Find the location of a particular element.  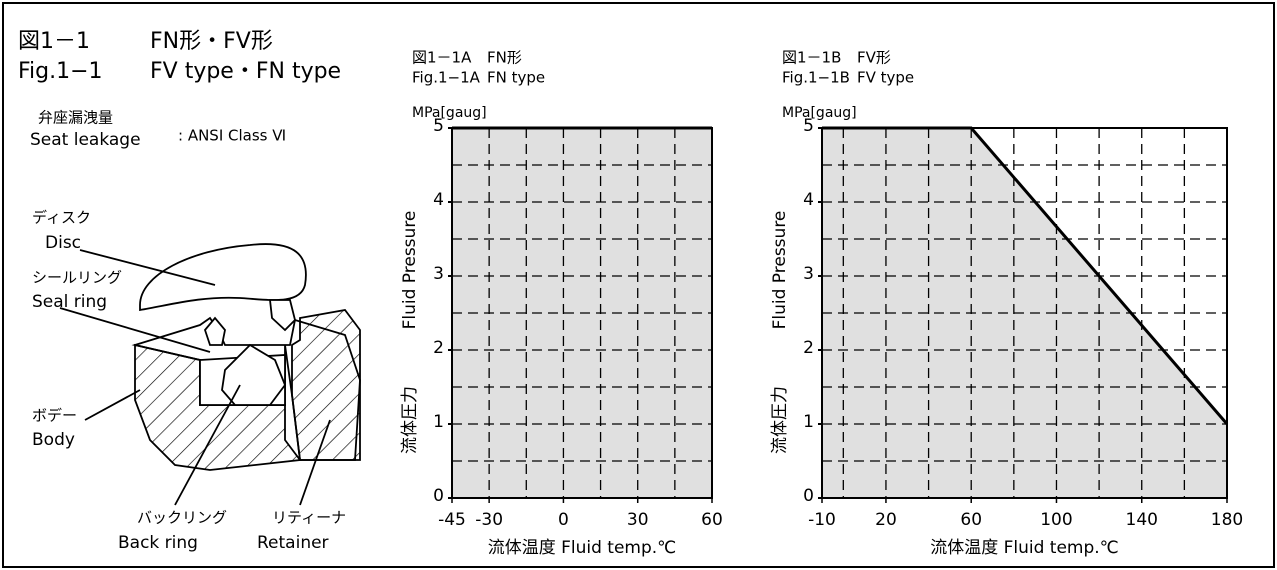

fig-number: 図1－1 is located at coordinates (54, 41).